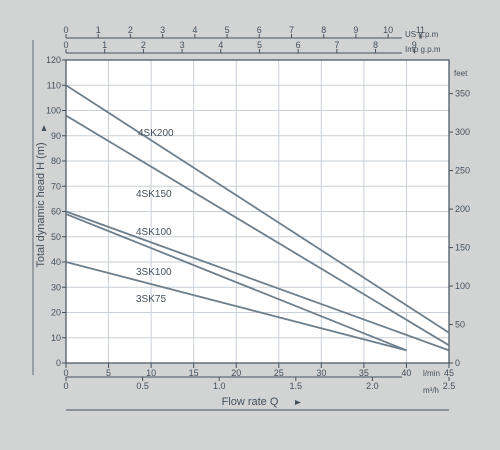  I want to click on secondary-x-tick-label-us: 7, so click(291, 30).